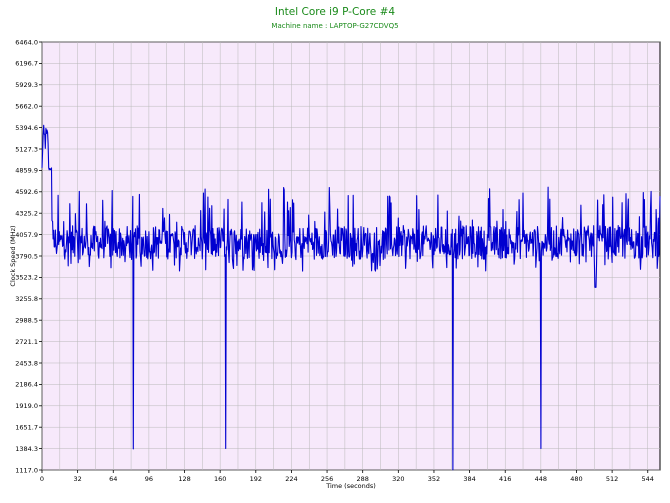 This screenshot has width=670, height=503. Describe the element at coordinates (26, 128) in the screenshot. I see `y-tick-label: 5394.6` at that location.